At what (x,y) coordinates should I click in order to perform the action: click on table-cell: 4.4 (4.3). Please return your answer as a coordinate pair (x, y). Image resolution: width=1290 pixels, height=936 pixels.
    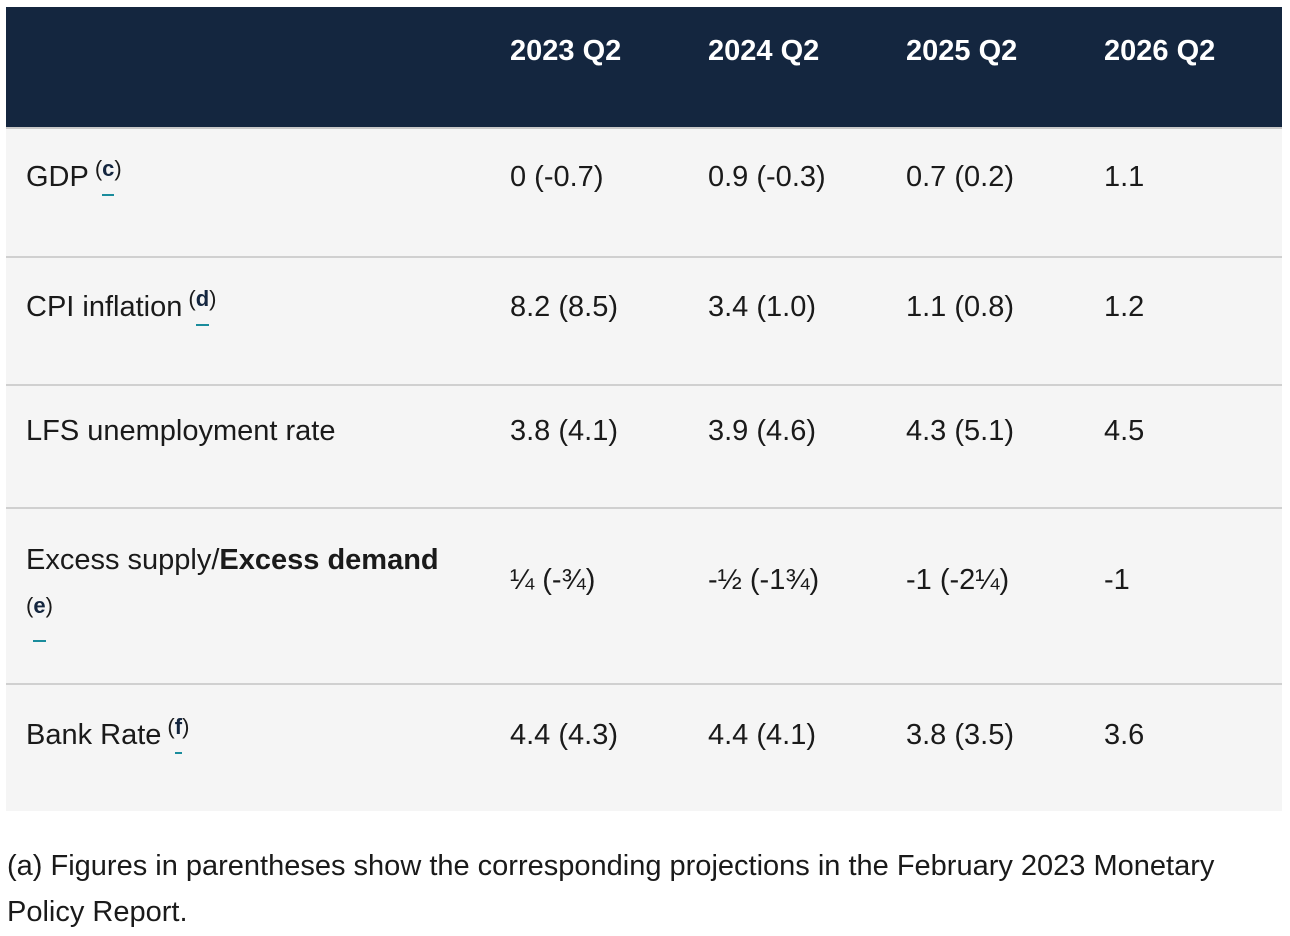
    Looking at the image, I should click on (564, 735).